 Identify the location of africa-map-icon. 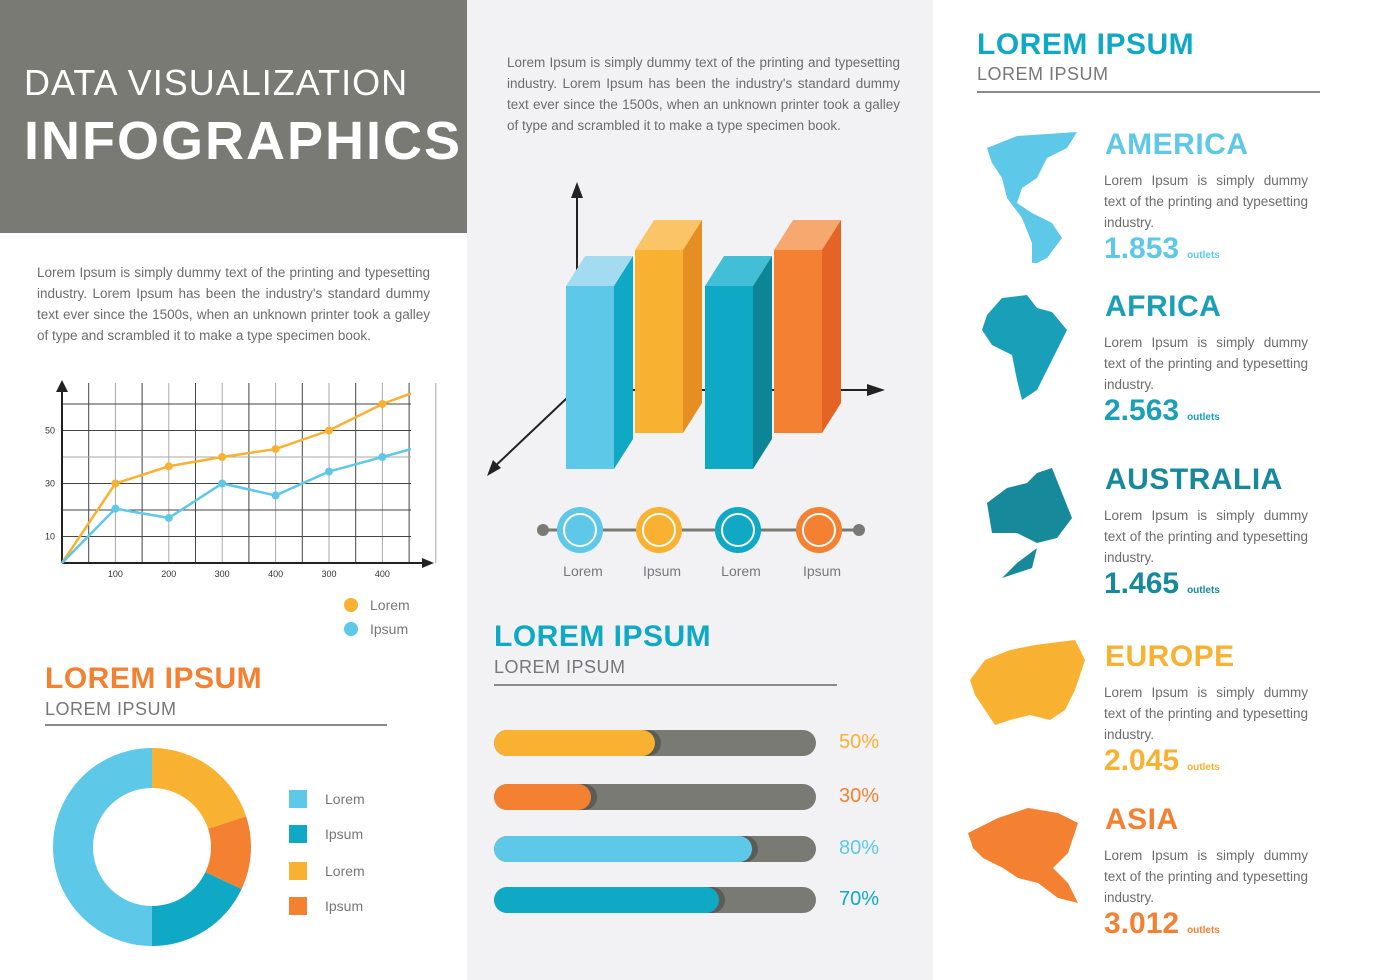
(1024, 347).